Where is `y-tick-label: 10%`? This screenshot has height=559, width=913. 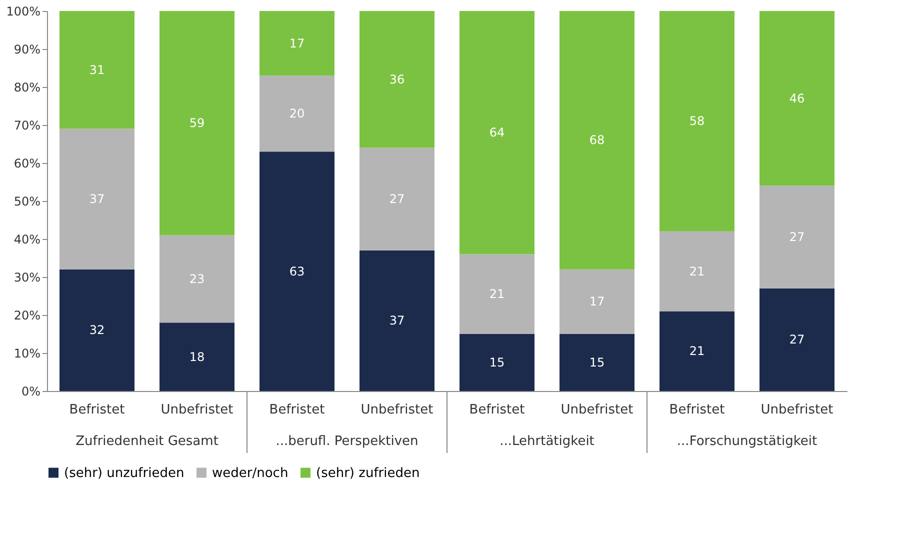
y-tick-label: 10% is located at coordinates (27, 353).